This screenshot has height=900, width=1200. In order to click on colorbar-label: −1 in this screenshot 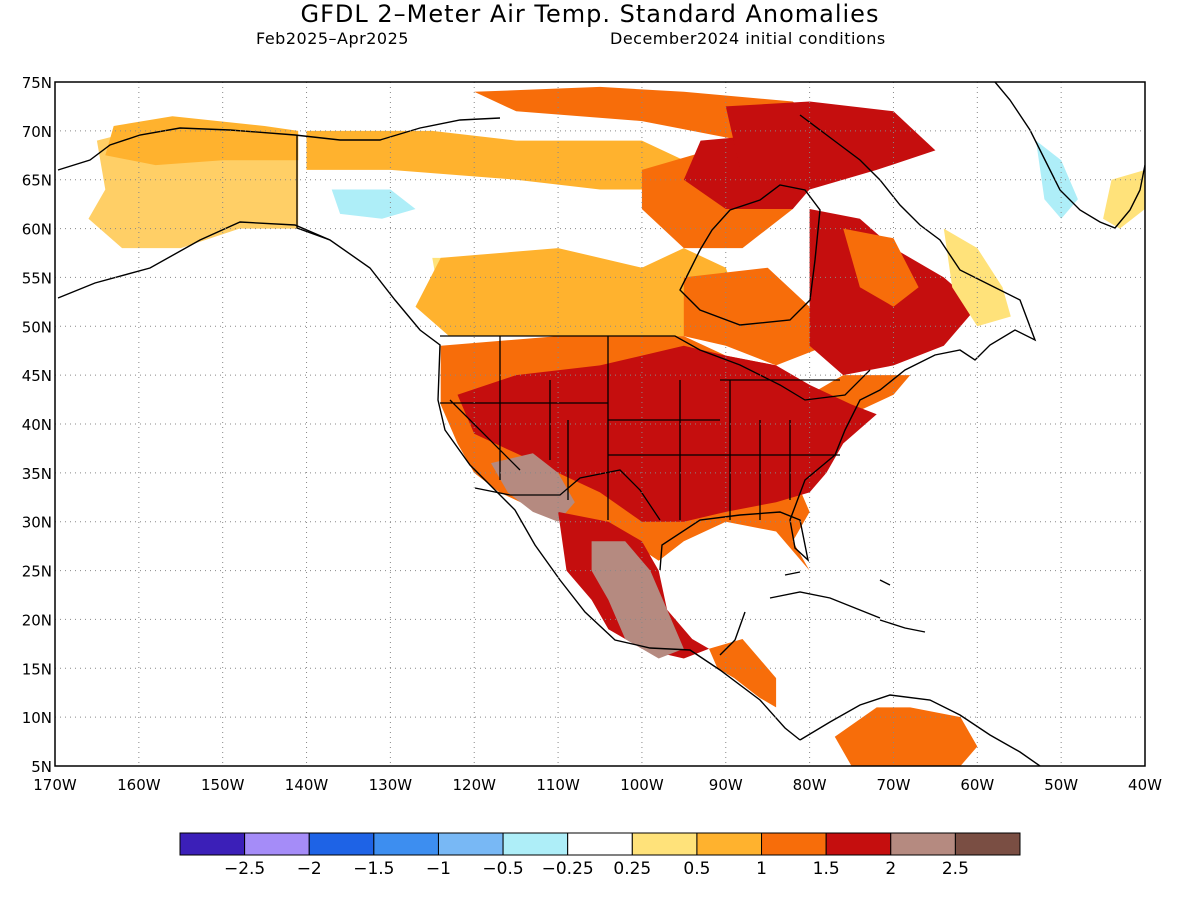, I will do `click(438, 869)`.